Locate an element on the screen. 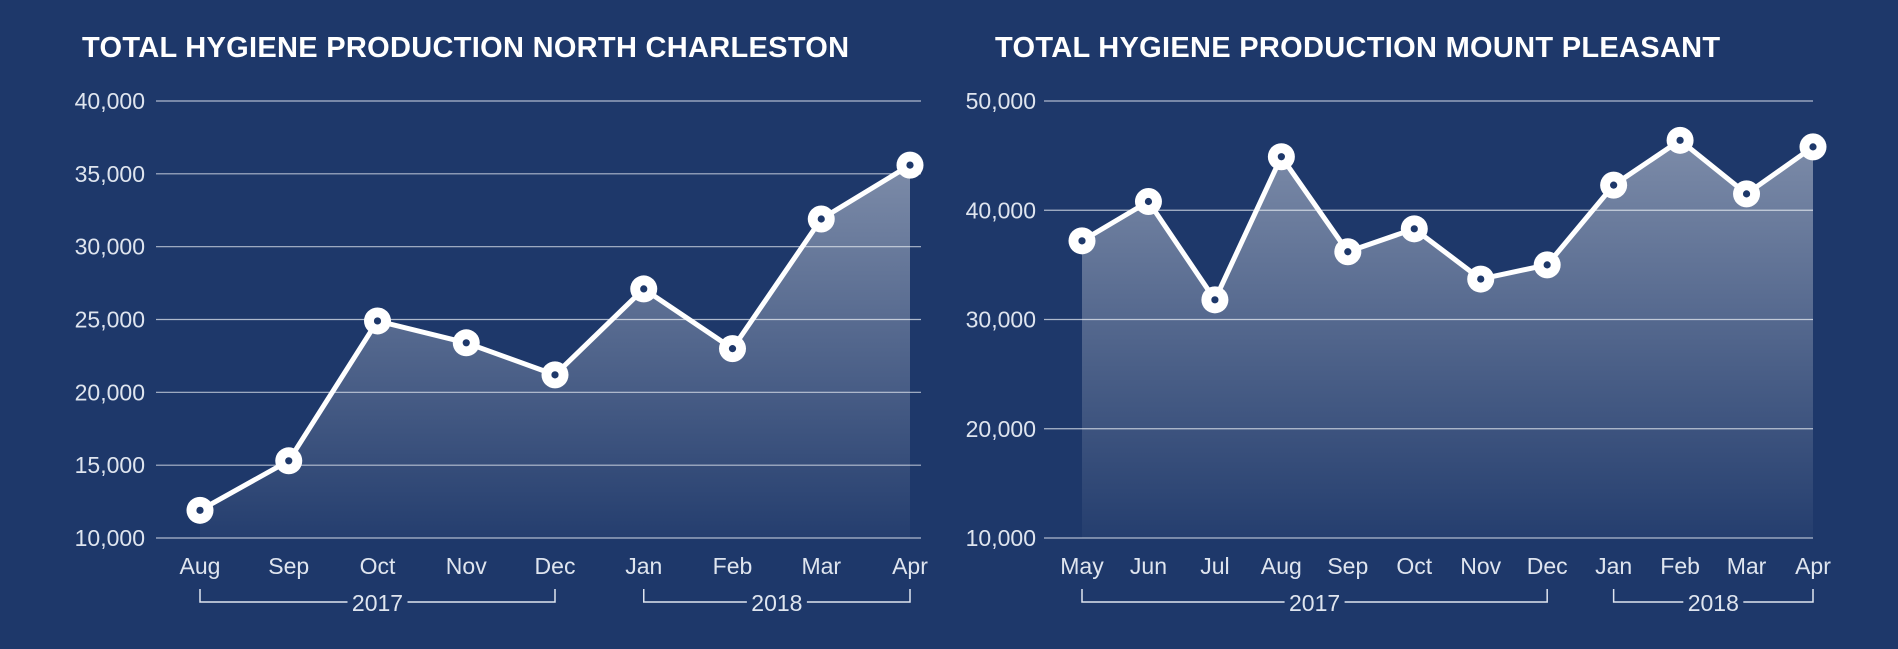 The image size is (1898, 649). y-tick-label: 25,000 is located at coordinates (110, 320).